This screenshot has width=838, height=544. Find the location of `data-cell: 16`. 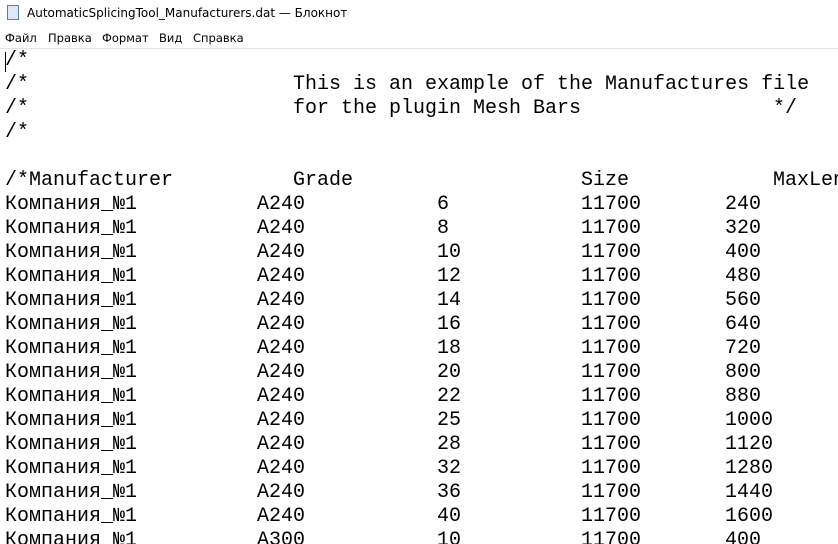

data-cell: 16 is located at coordinates (449, 324).